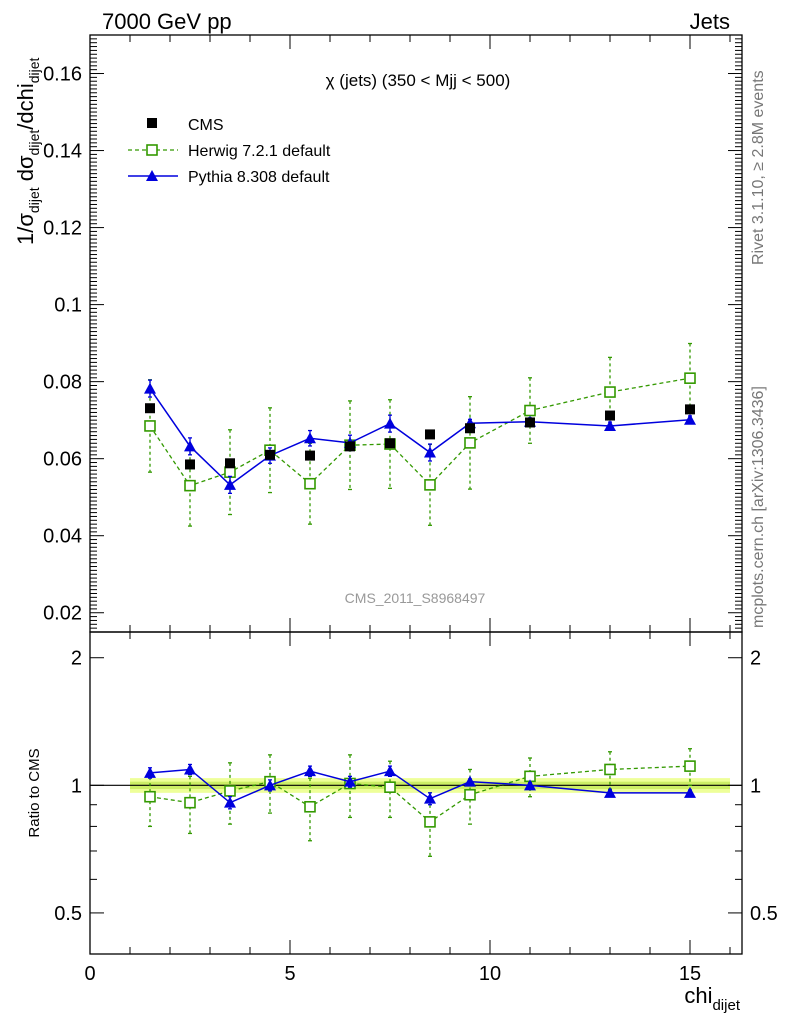 Image resolution: width=786 pixels, height=1024 pixels. What do you see at coordinates (758, 167) in the screenshot?
I see `rivet-label: Rivet 3.1.10, ≥ 2.8M events` at bounding box center [758, 167].